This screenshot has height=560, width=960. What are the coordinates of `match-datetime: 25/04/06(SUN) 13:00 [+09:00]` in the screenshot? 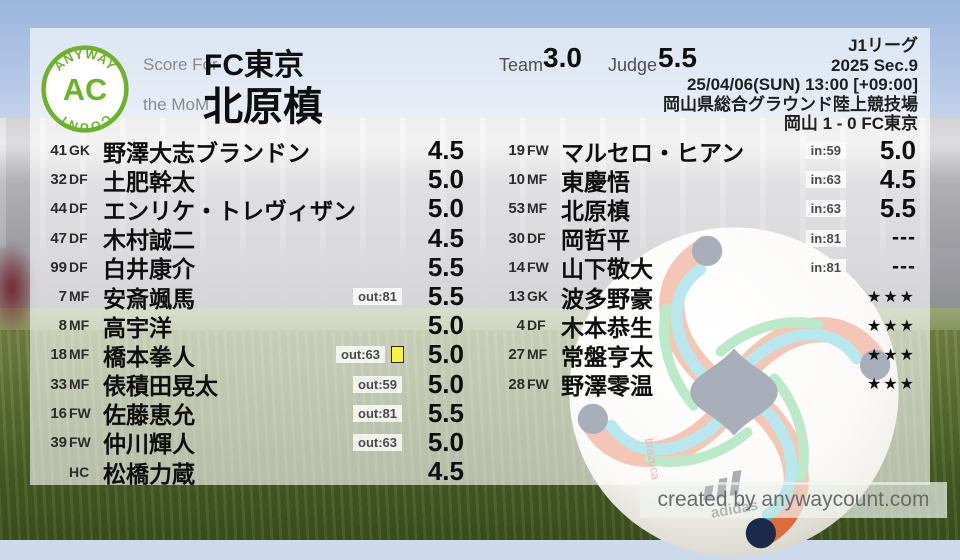 It's located at (802, 84).